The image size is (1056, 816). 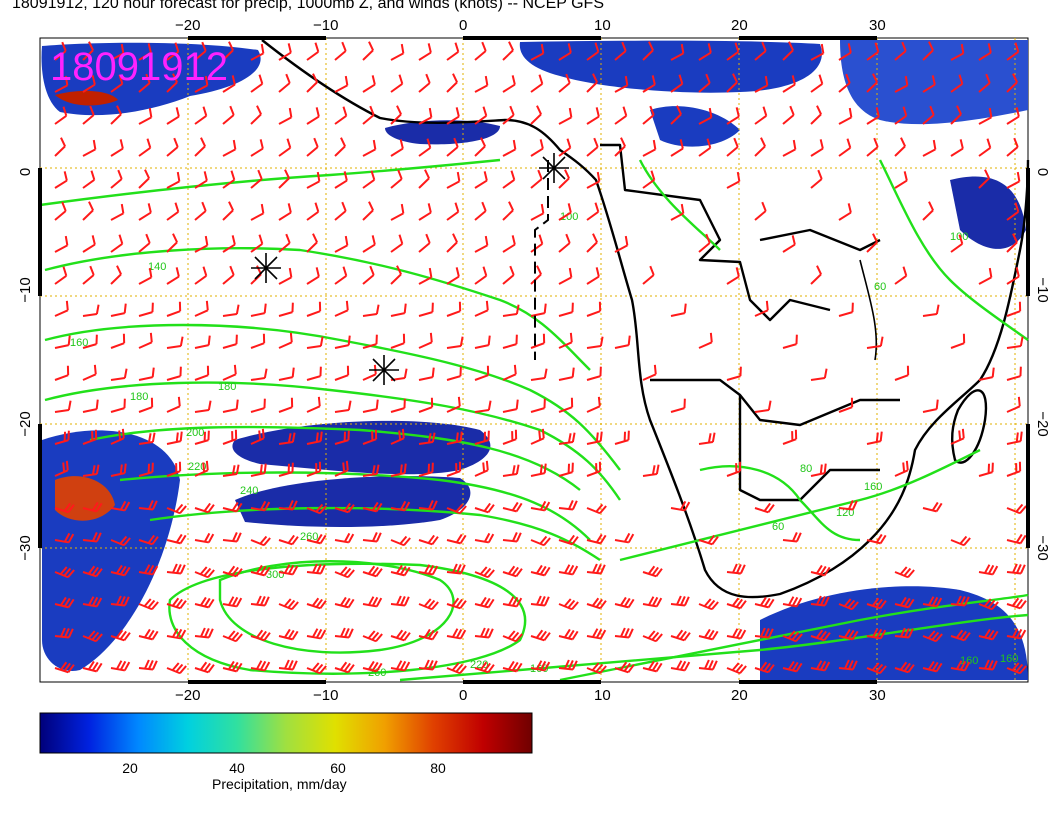 I want to click on precip-east-africa, so click(x=988, y=212).